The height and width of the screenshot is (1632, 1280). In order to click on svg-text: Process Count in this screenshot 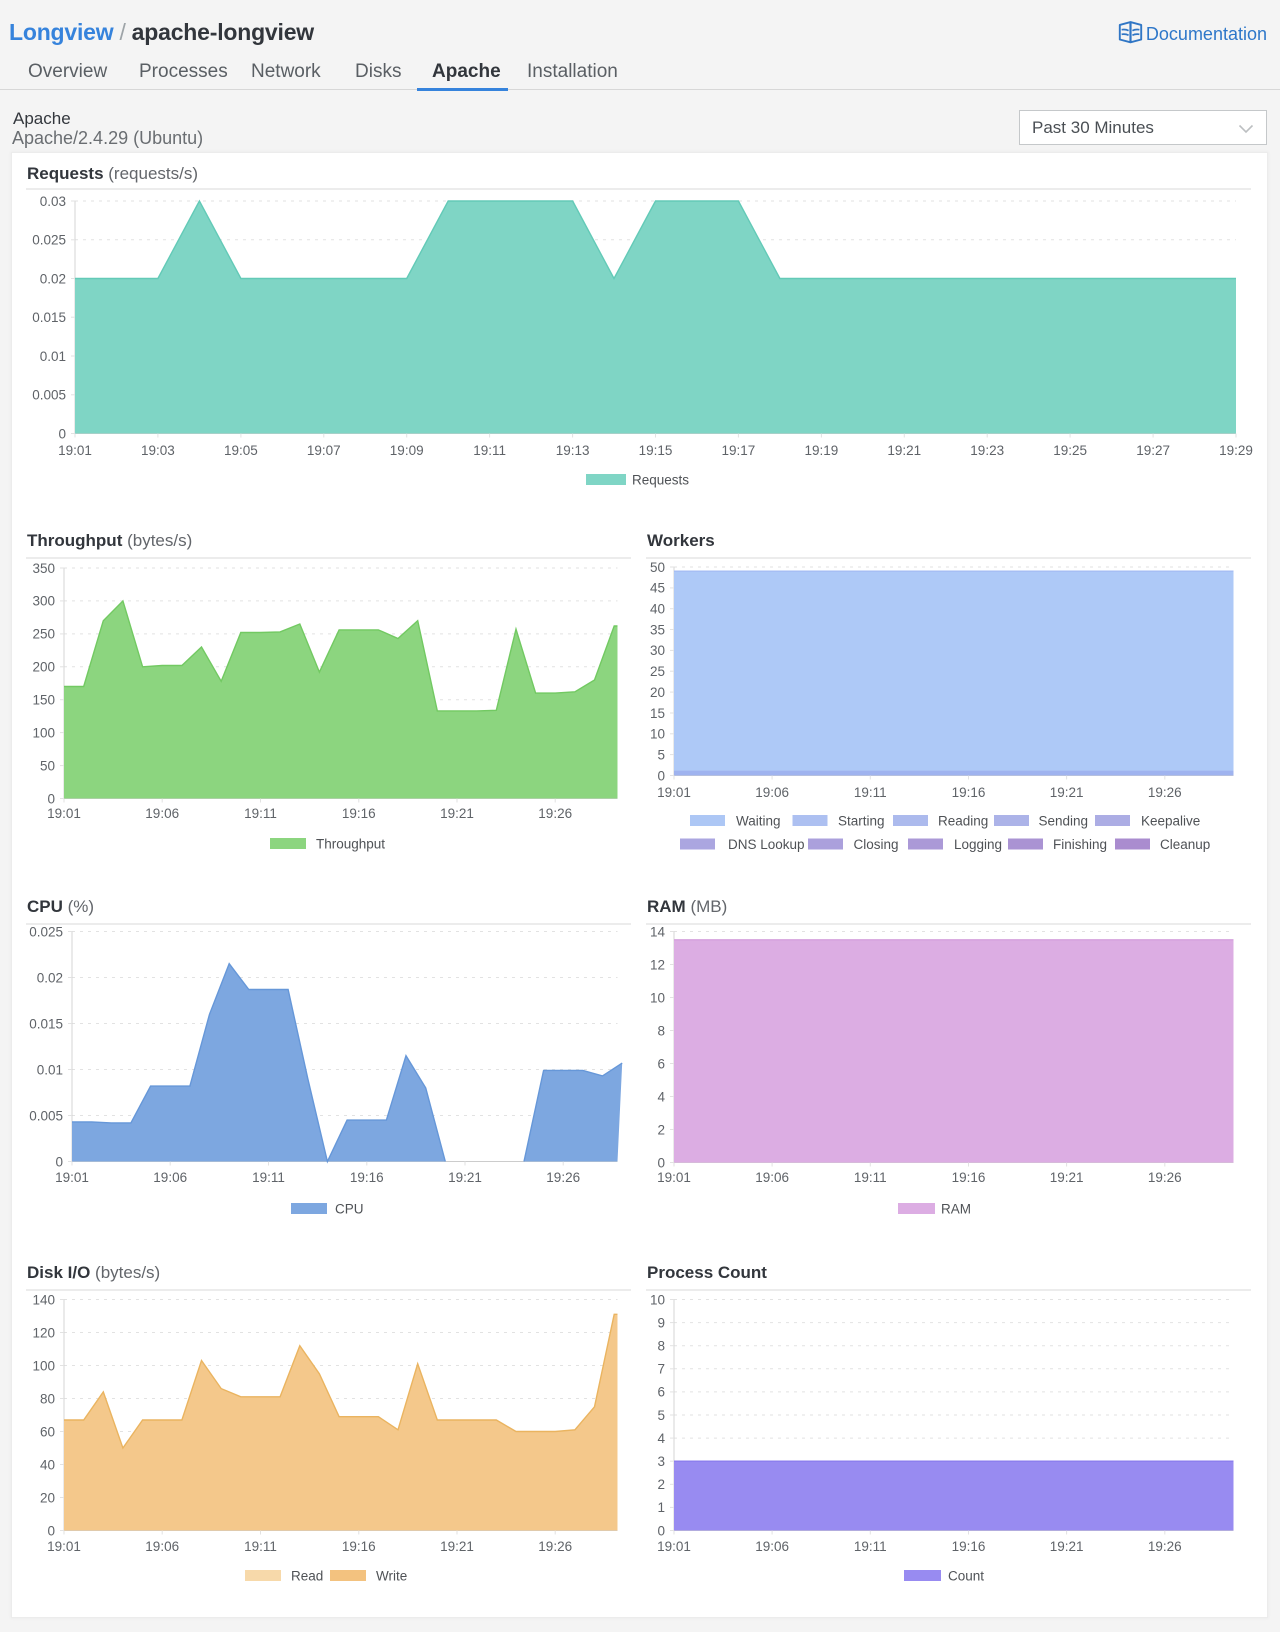, I will do `click(707, 1272)`.